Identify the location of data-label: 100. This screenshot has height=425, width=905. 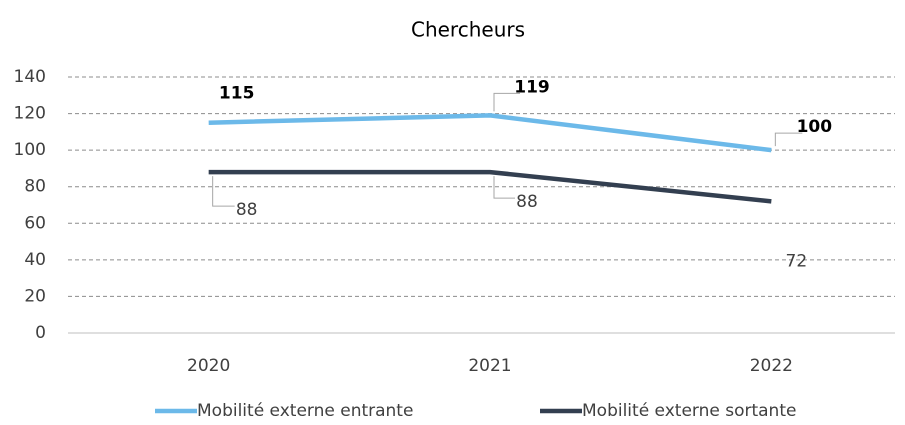
(815, 127).